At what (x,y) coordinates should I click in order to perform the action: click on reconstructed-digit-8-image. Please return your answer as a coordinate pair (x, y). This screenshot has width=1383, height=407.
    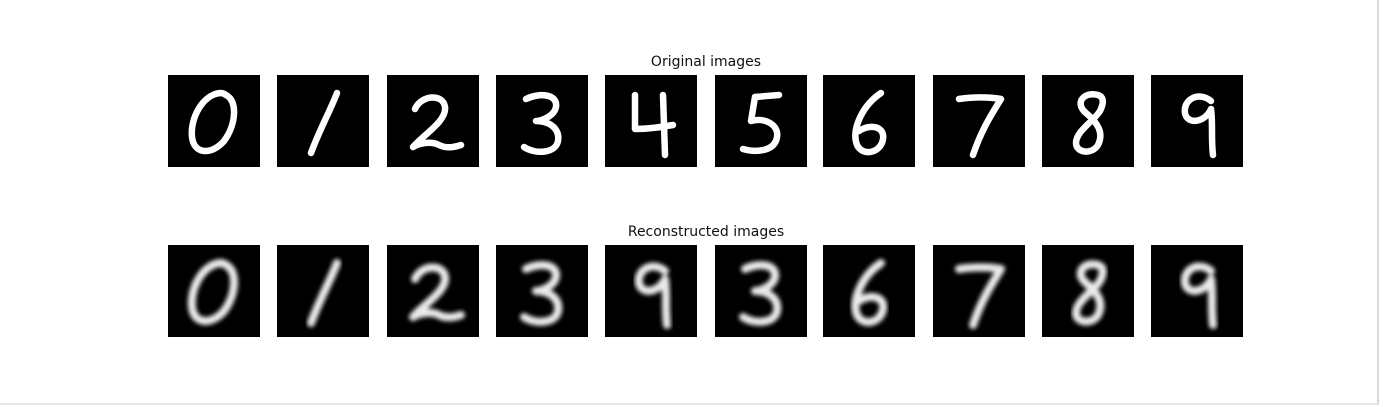
    Looking at the image, I should click on (1089, 293).